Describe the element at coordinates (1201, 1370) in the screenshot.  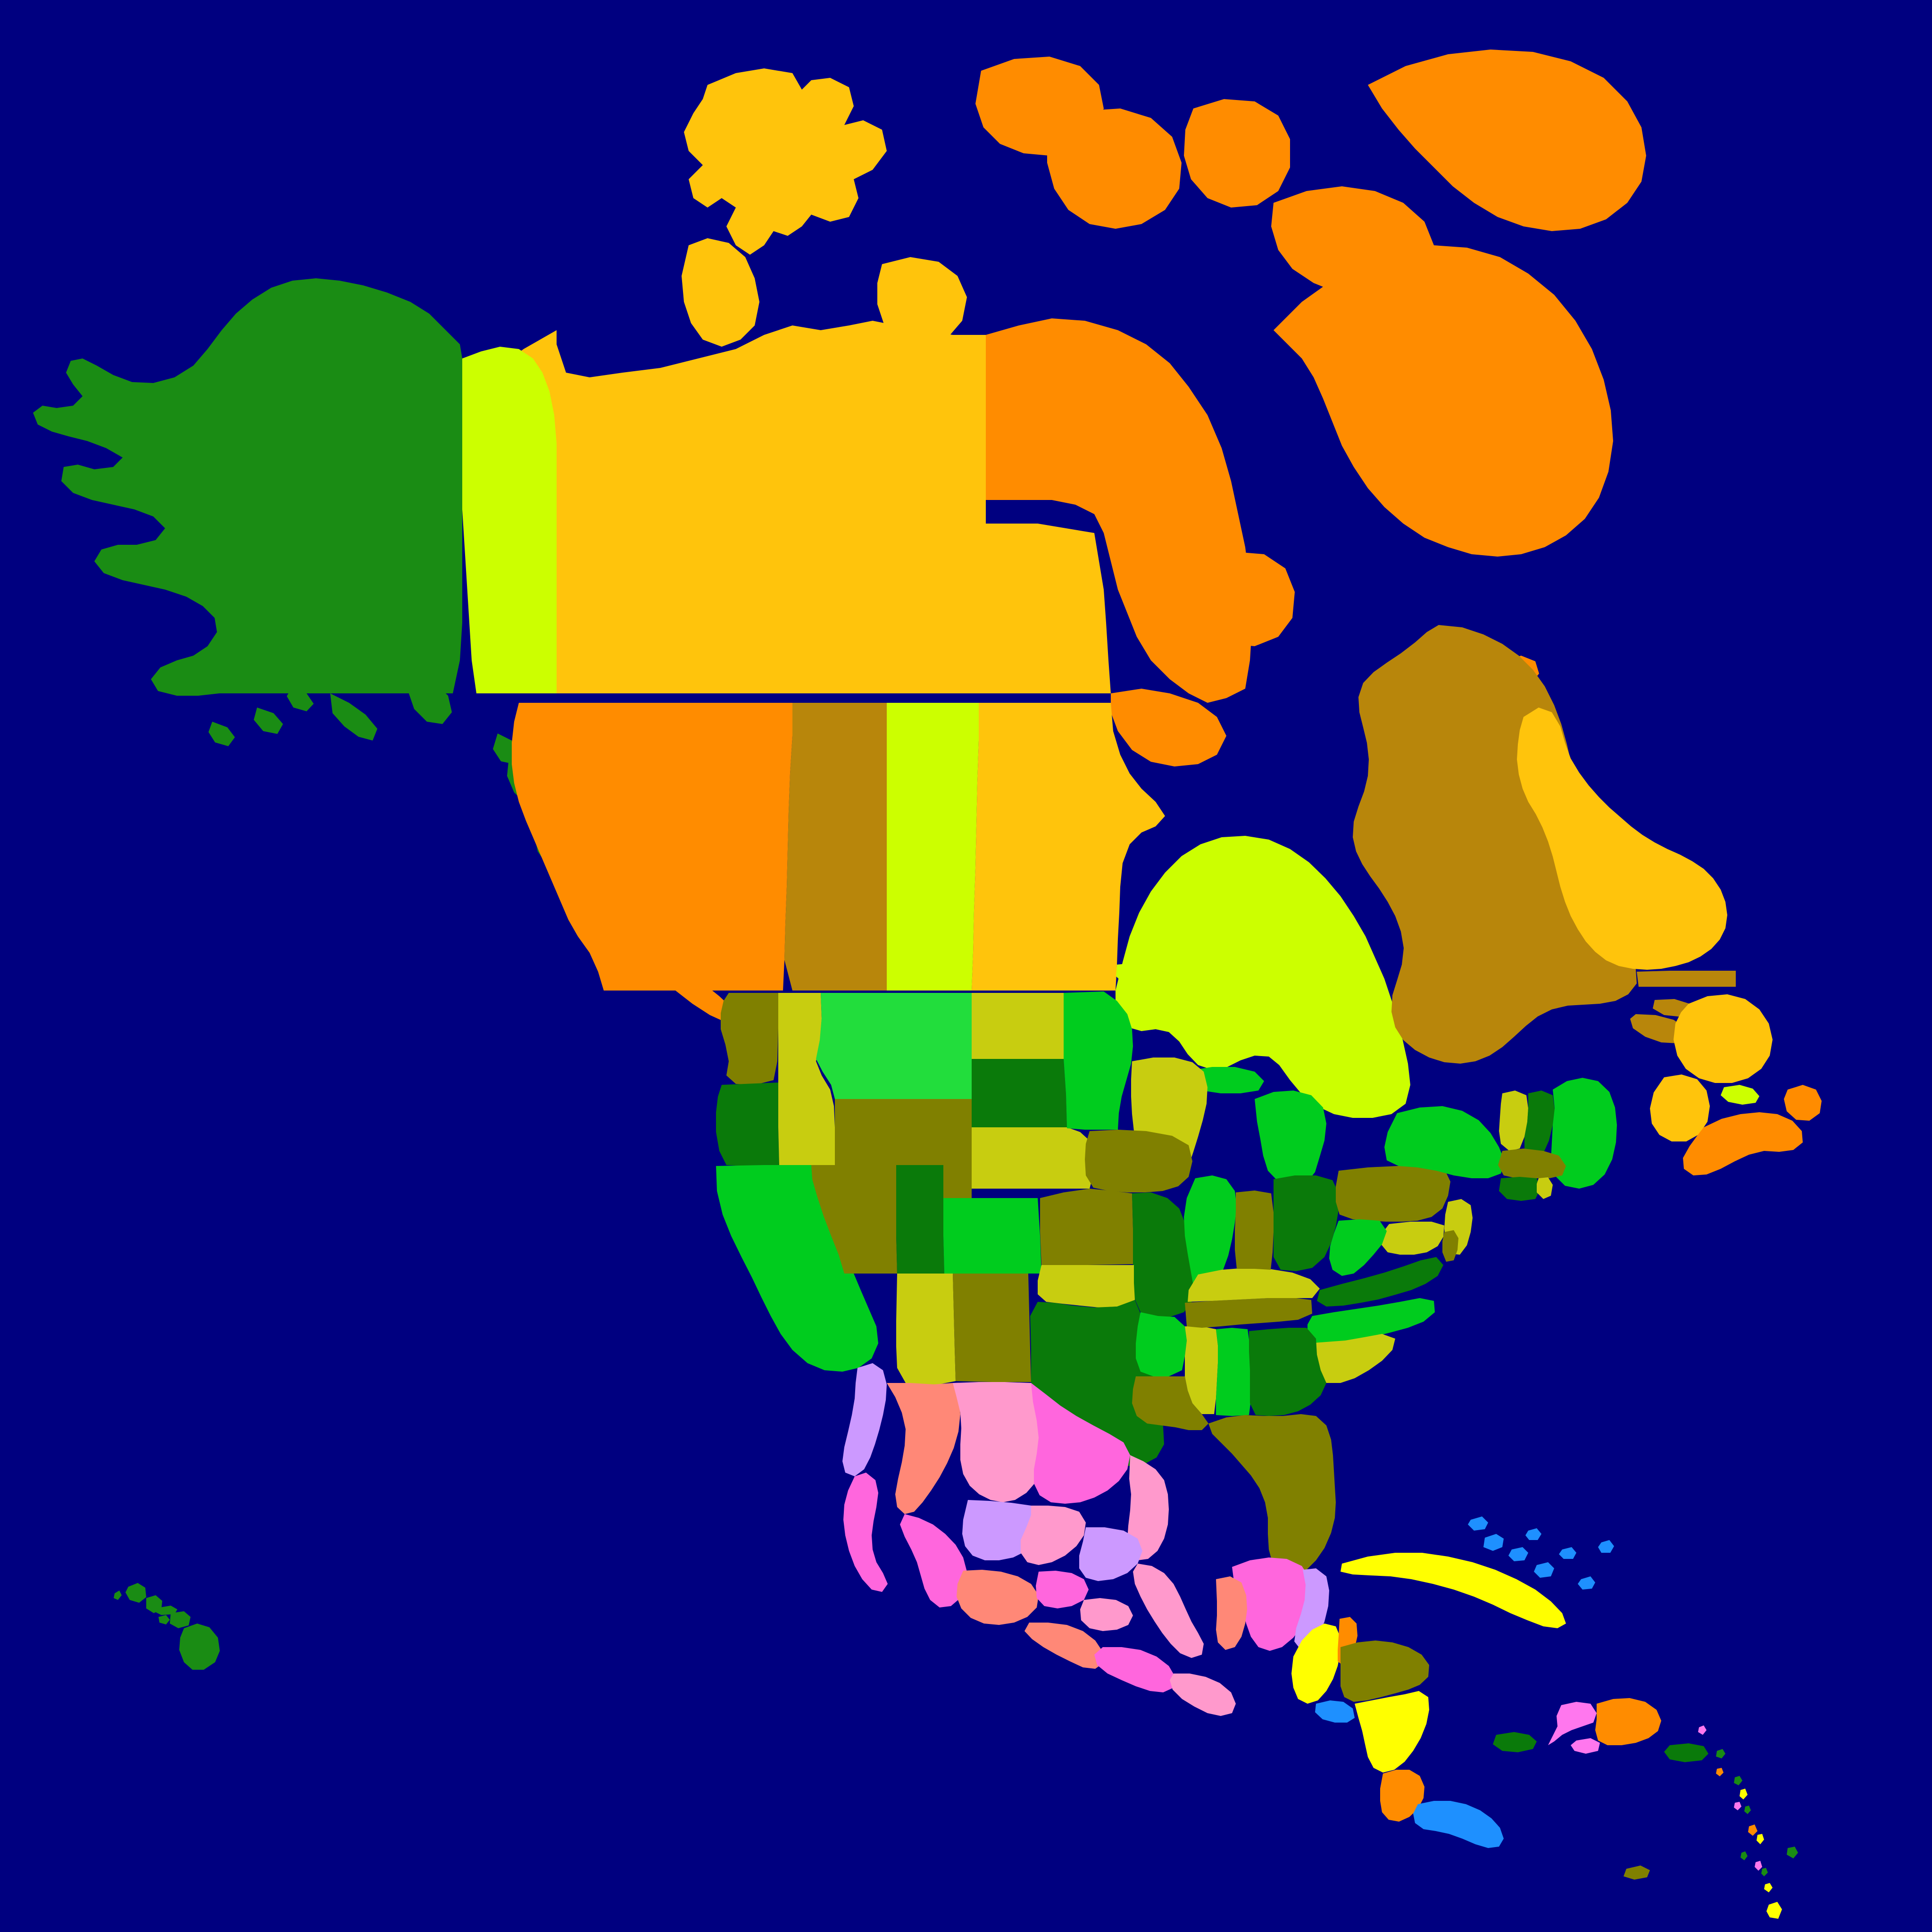
I see `mississippi` at that location.